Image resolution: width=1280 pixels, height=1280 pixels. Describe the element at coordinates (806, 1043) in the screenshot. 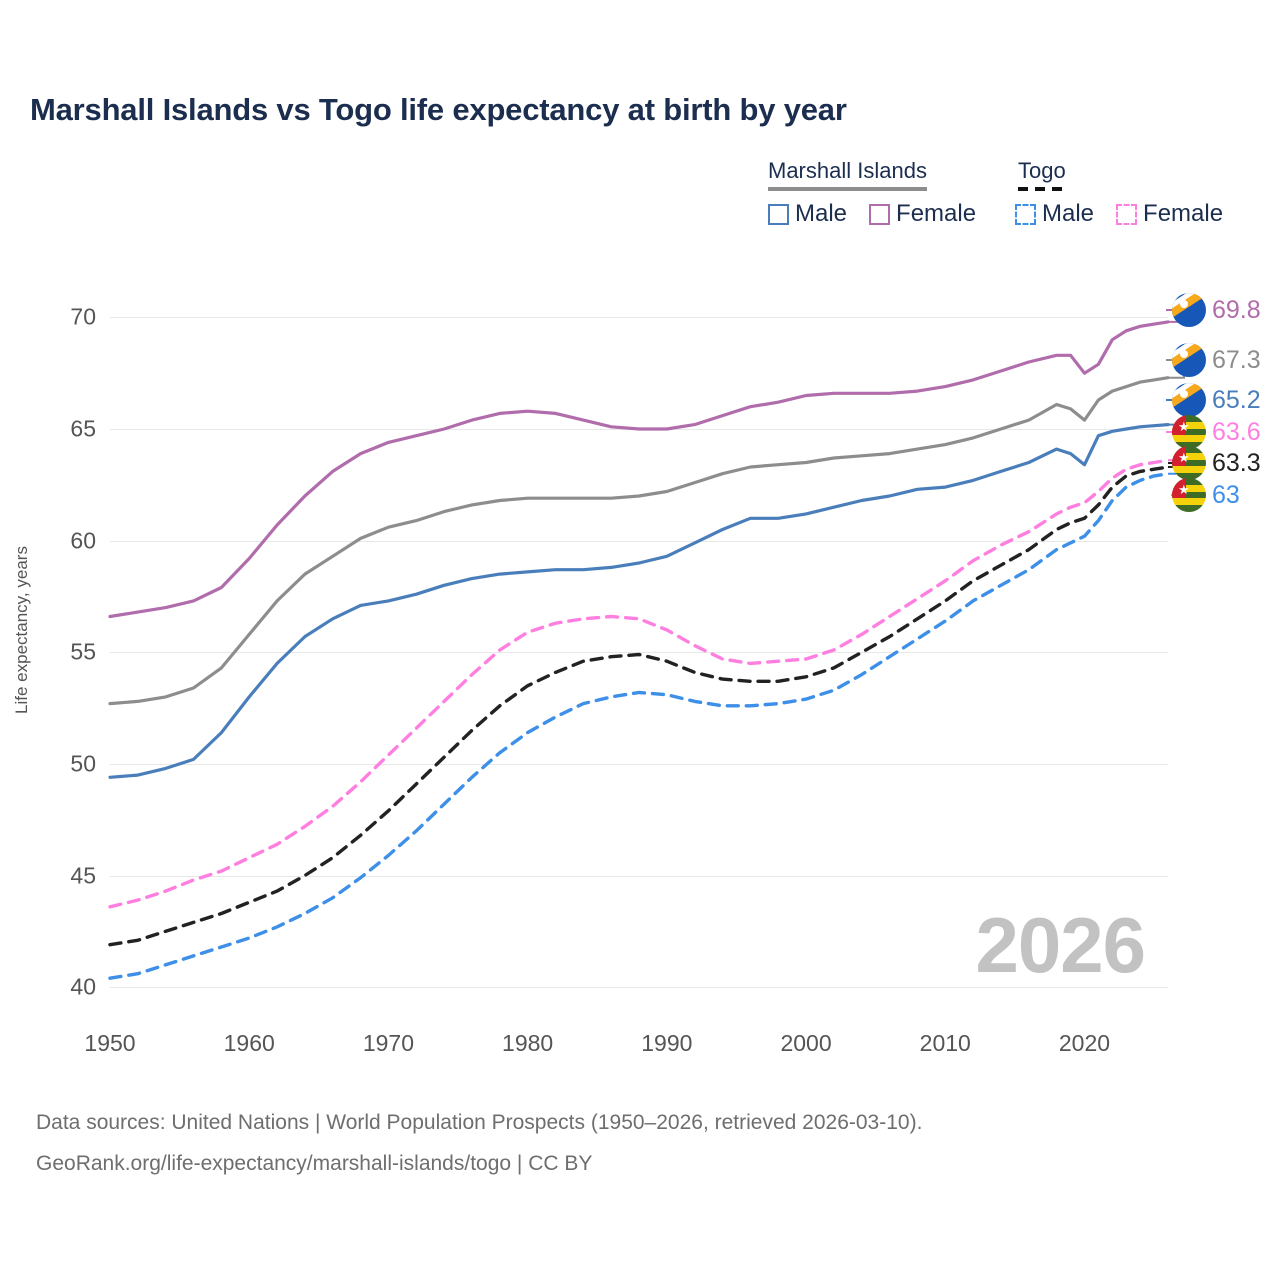

I see `x-axis-tick-label: 2000` at that location.